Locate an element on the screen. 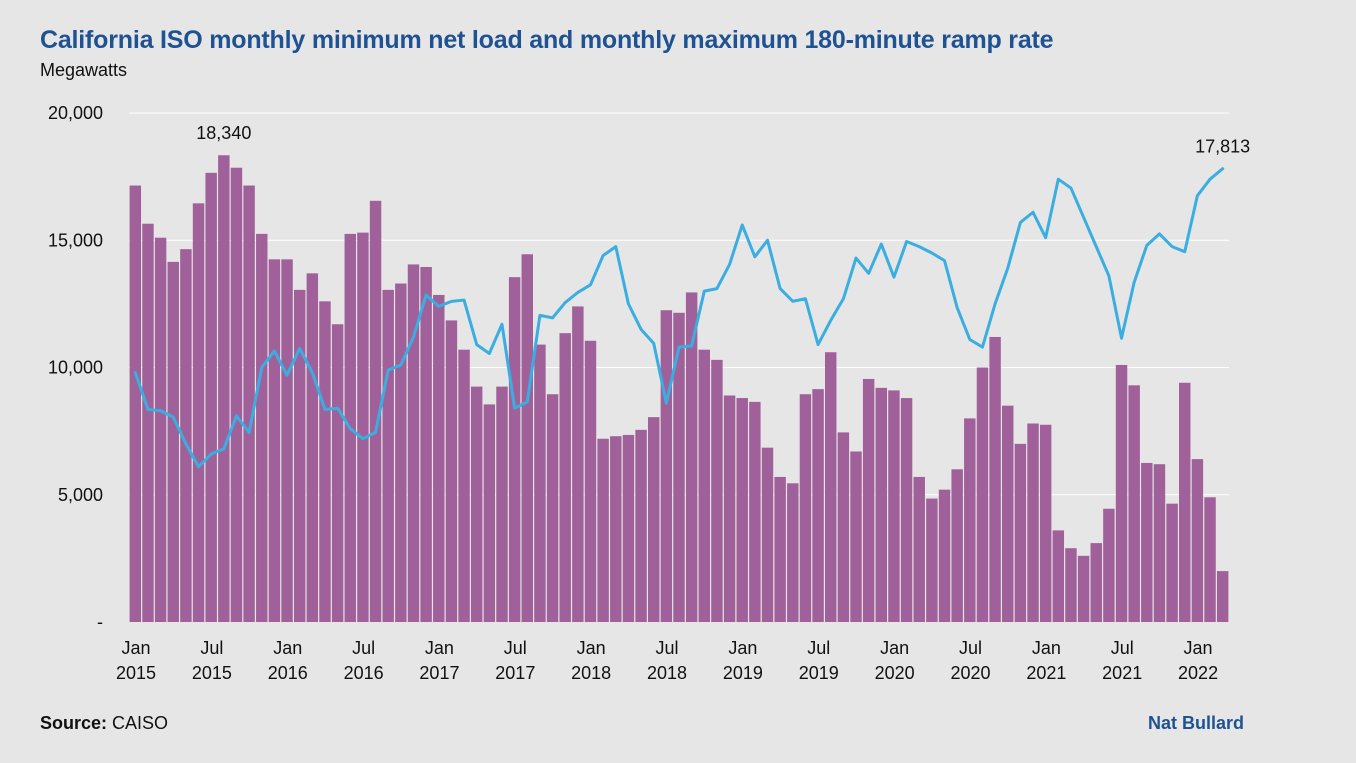 This screenshot has height=763, width=1356. y-axis: 20,000 15,000 10,000 5,000 - is located at coordinates (75, 367).